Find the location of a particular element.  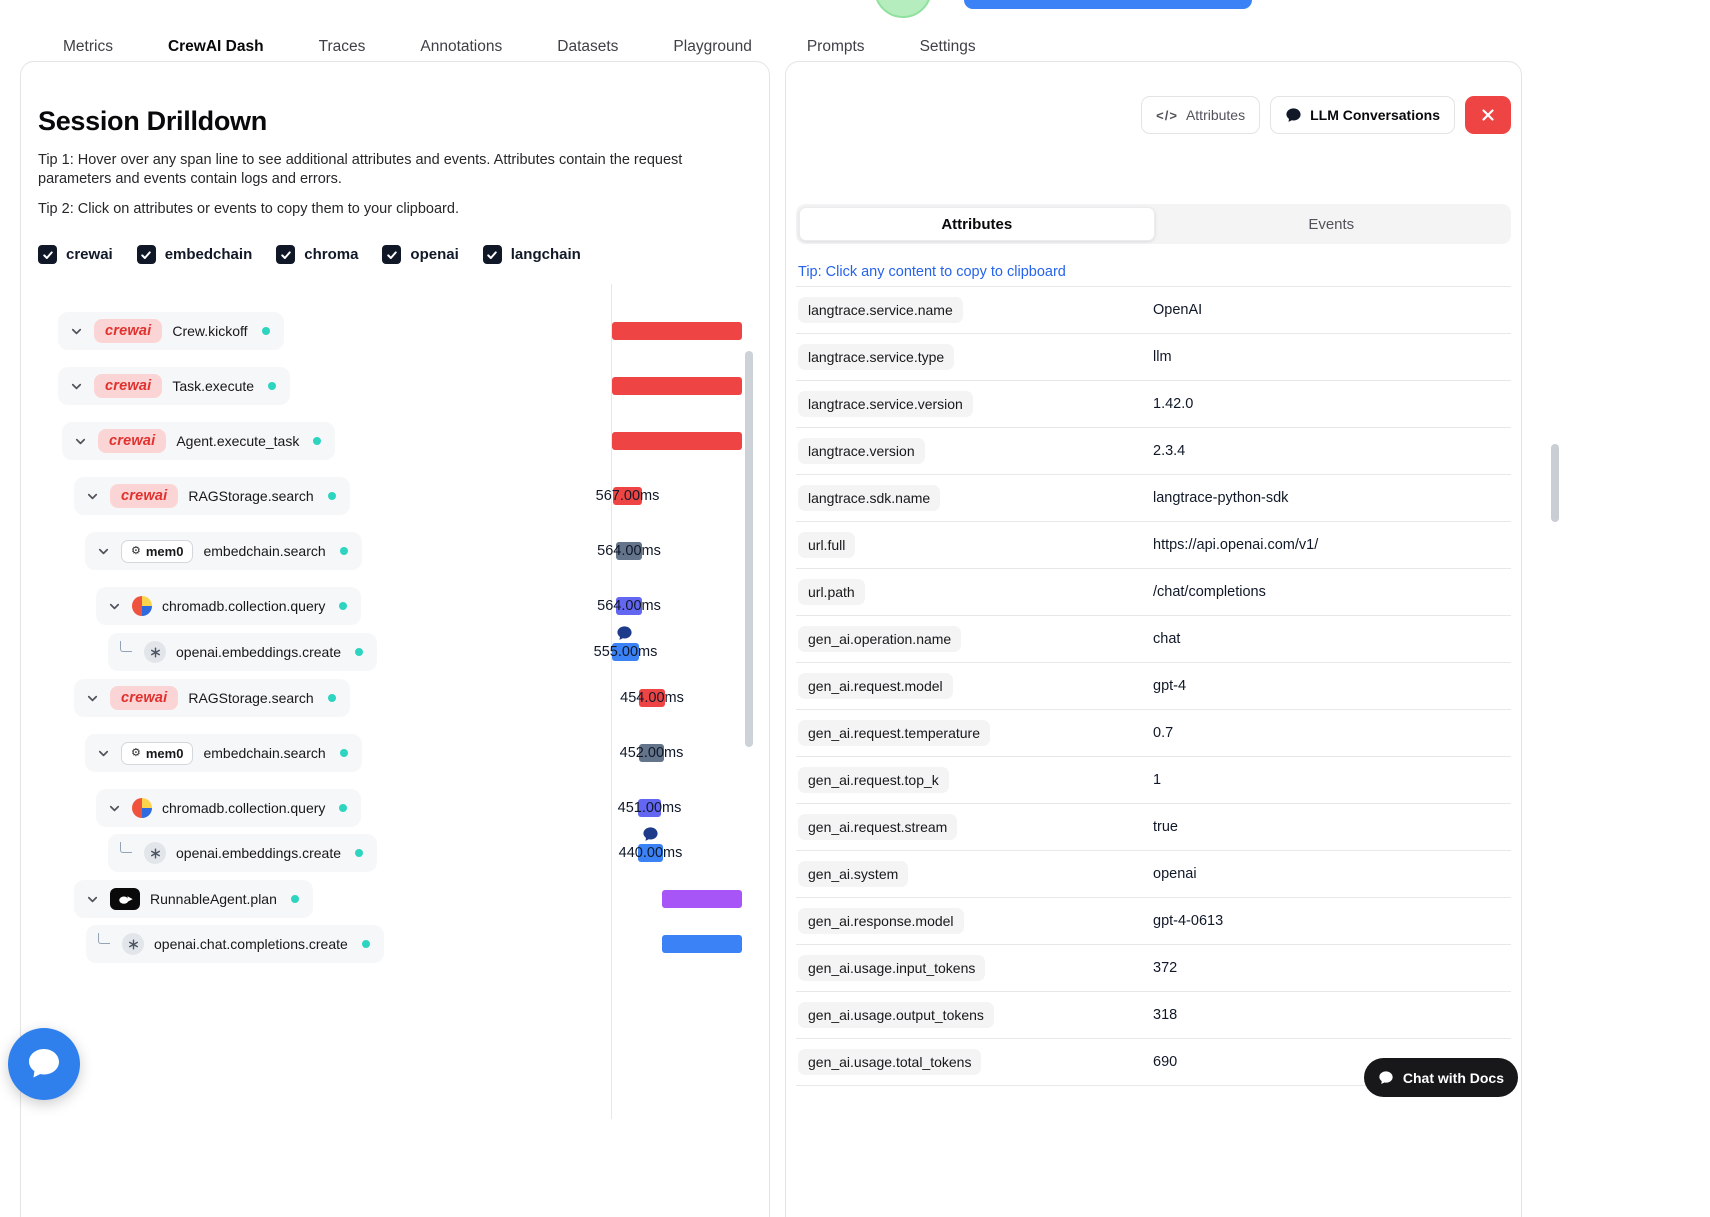

attribute-value: /chat/completions is located at coordinates (1209, 592).